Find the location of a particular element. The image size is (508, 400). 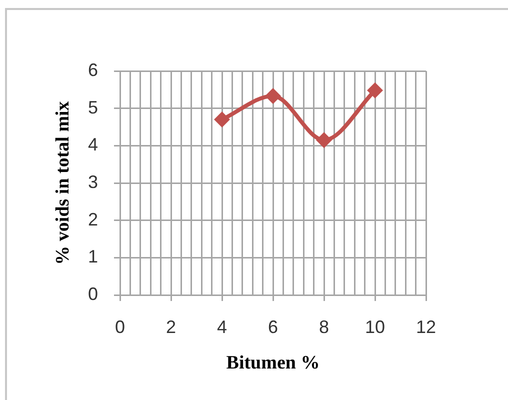

x-tick-label: 6 is located at coordinates (273, 326).